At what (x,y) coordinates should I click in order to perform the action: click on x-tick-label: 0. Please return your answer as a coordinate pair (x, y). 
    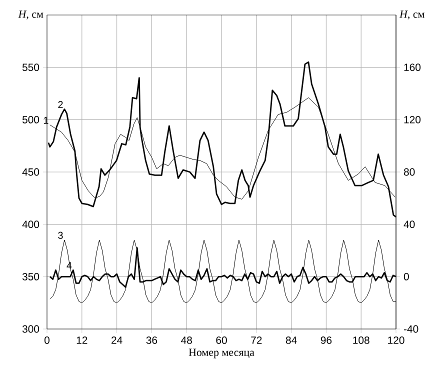
    Looking at the image, I should click on (47, 340).